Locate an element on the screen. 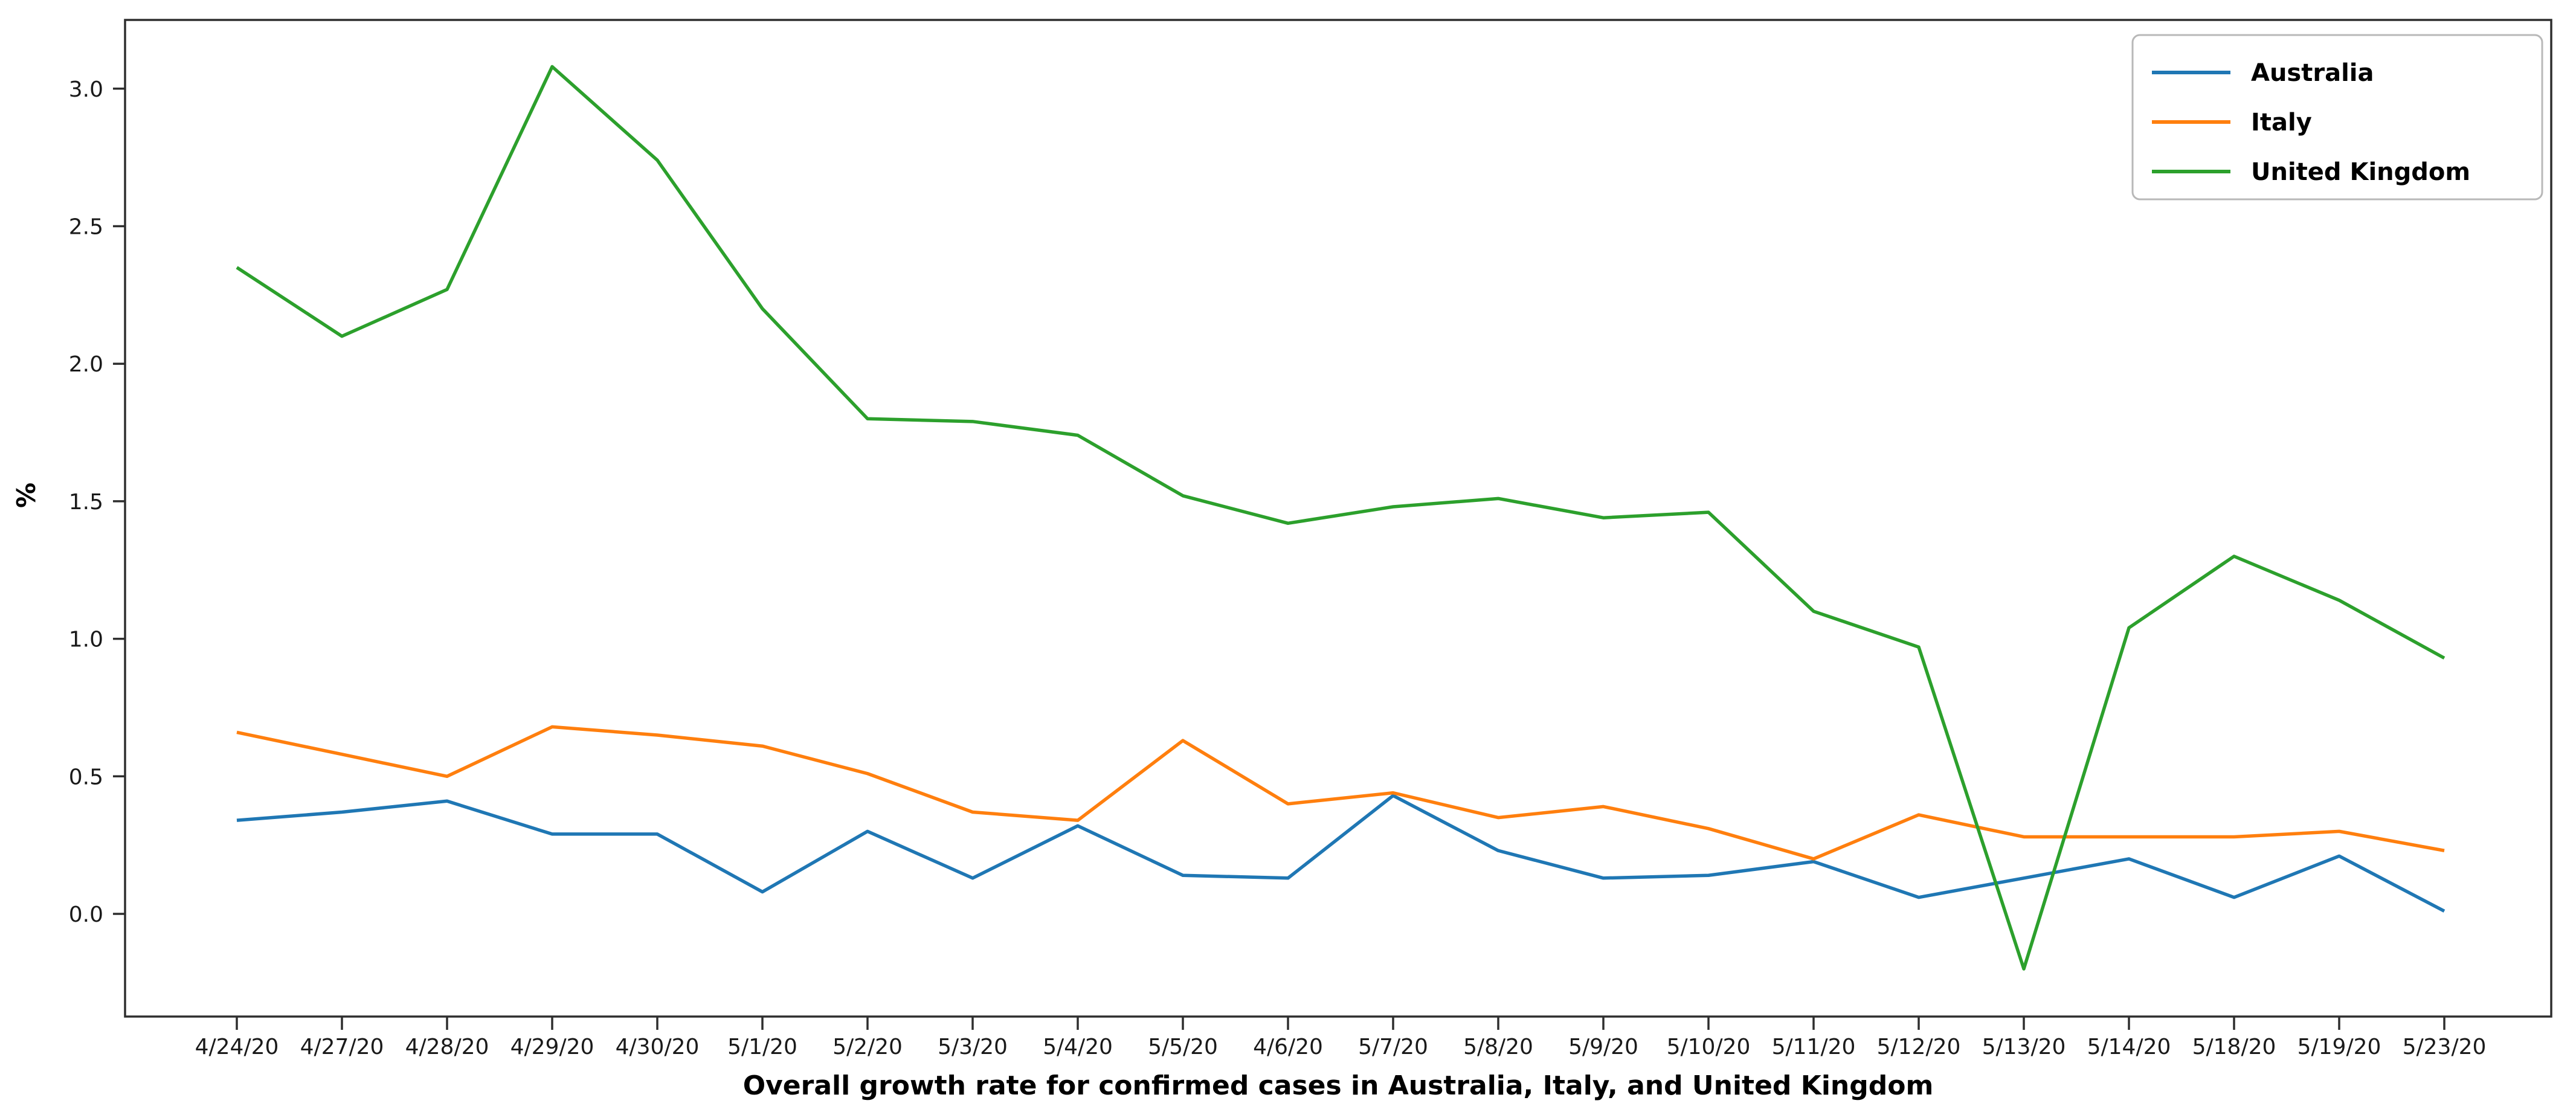 Image resolution: width=2576 pixels, height=1115 pixels. x-tick-label: 4/24/20 is located at coordinates (237, 1047).